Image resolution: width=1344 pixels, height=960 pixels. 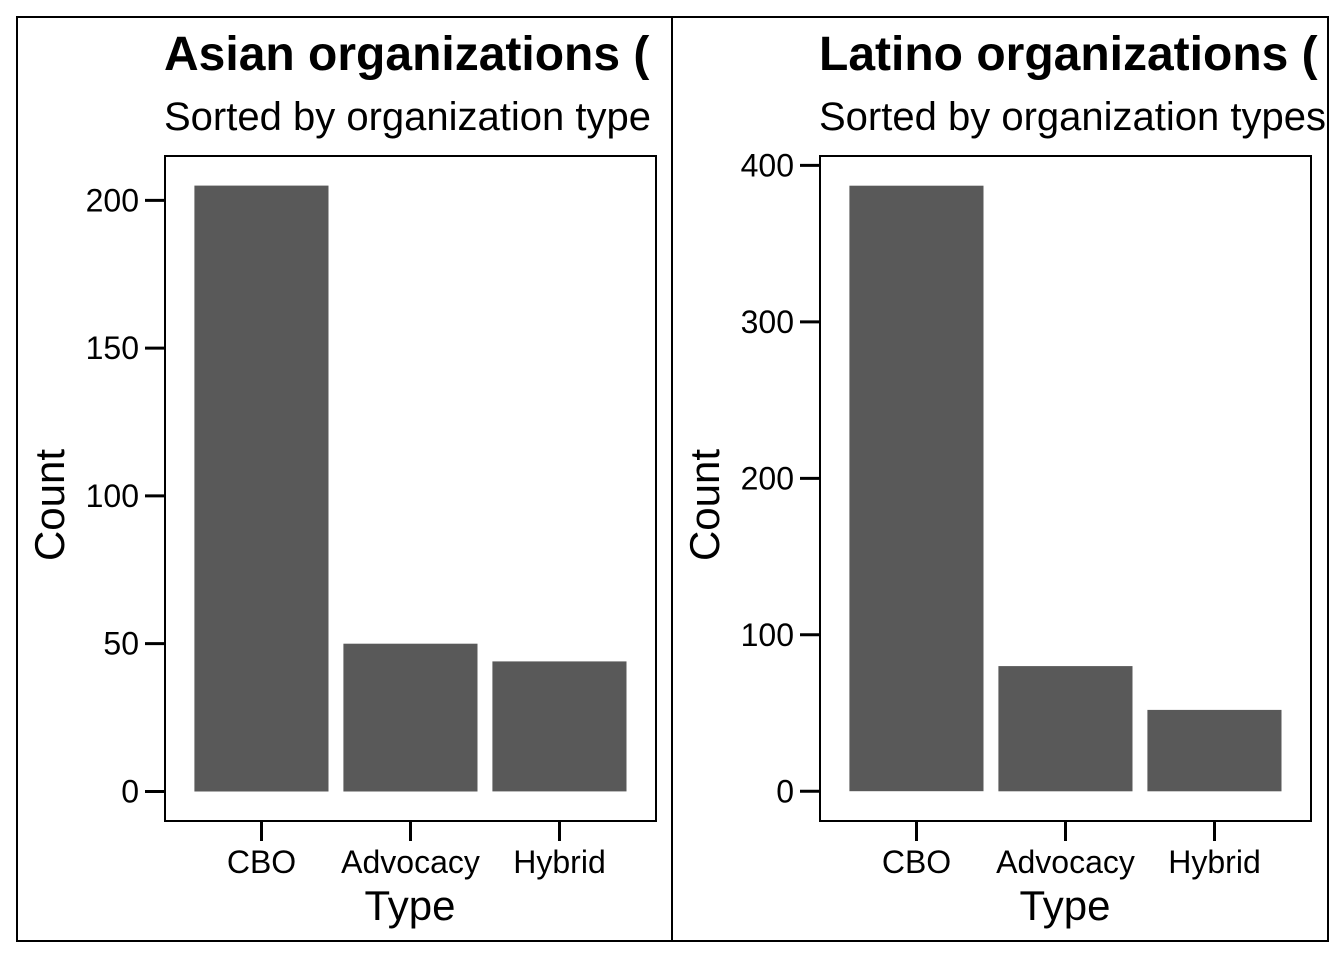 I want to click on y-tick-label: 400, so click(x=767, y=165).